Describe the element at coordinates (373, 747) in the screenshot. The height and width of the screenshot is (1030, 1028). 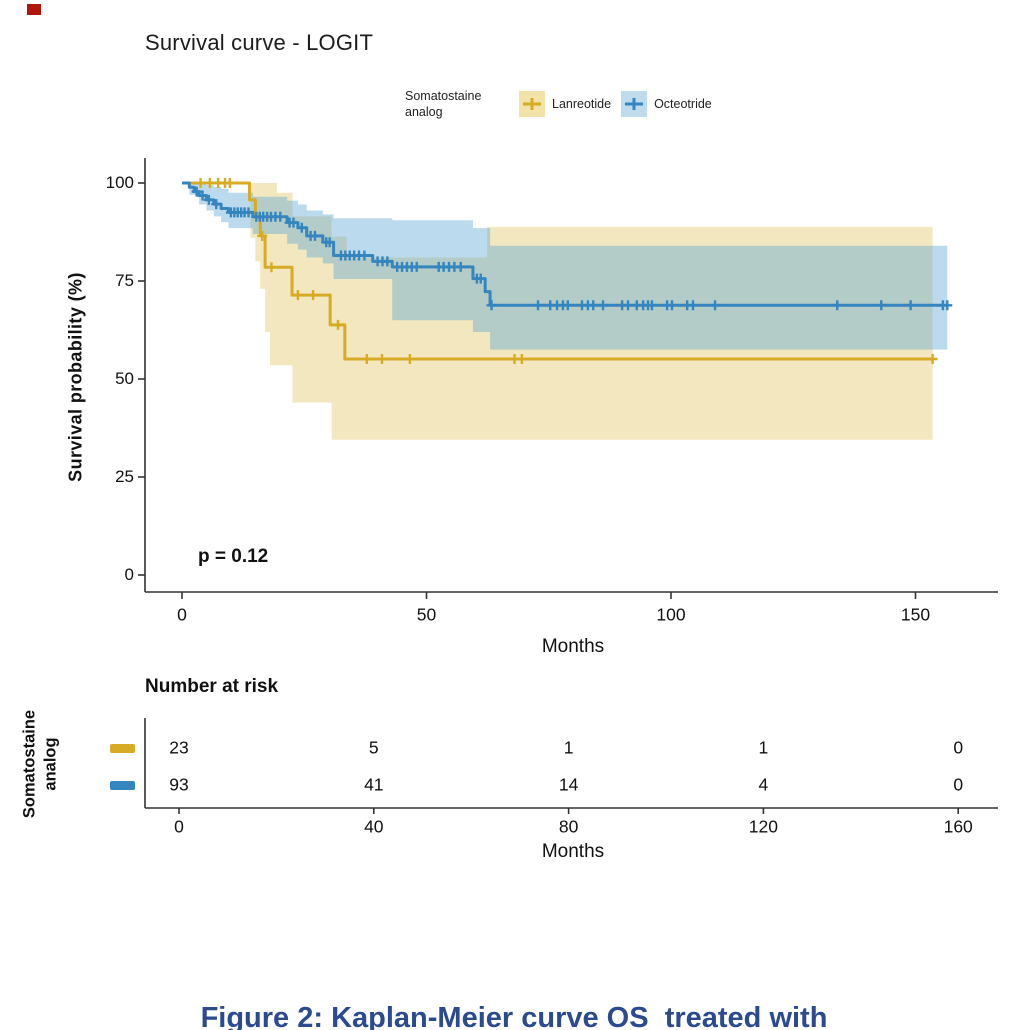
I see `lanreotide-risk-count: 5` at that location.